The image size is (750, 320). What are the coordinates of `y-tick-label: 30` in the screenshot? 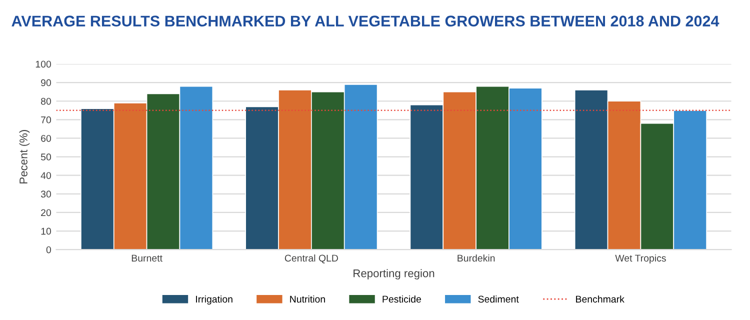 It's located at (46, 194).